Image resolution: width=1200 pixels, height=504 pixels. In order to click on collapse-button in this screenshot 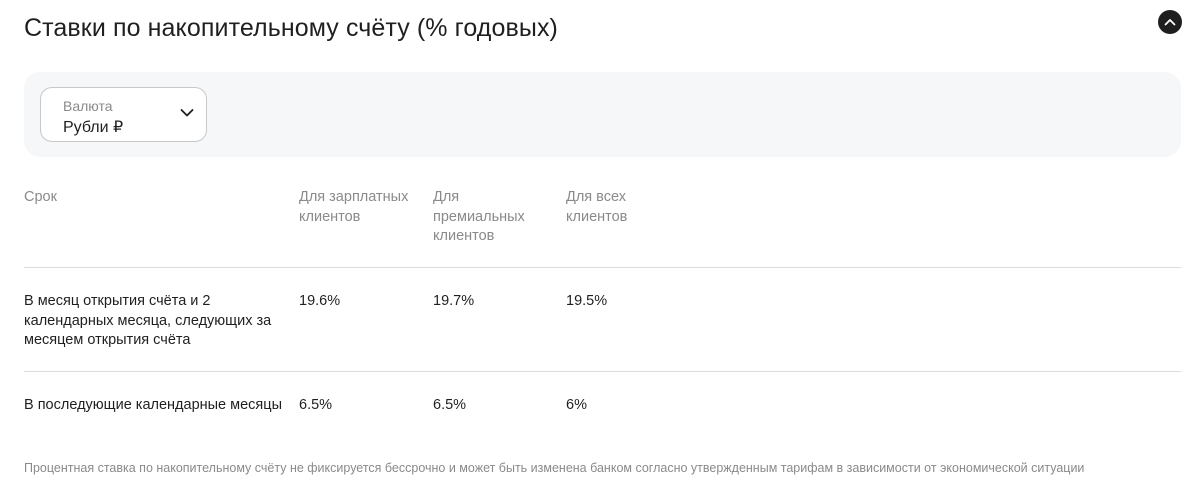, I will do `click(1170, 22)`.